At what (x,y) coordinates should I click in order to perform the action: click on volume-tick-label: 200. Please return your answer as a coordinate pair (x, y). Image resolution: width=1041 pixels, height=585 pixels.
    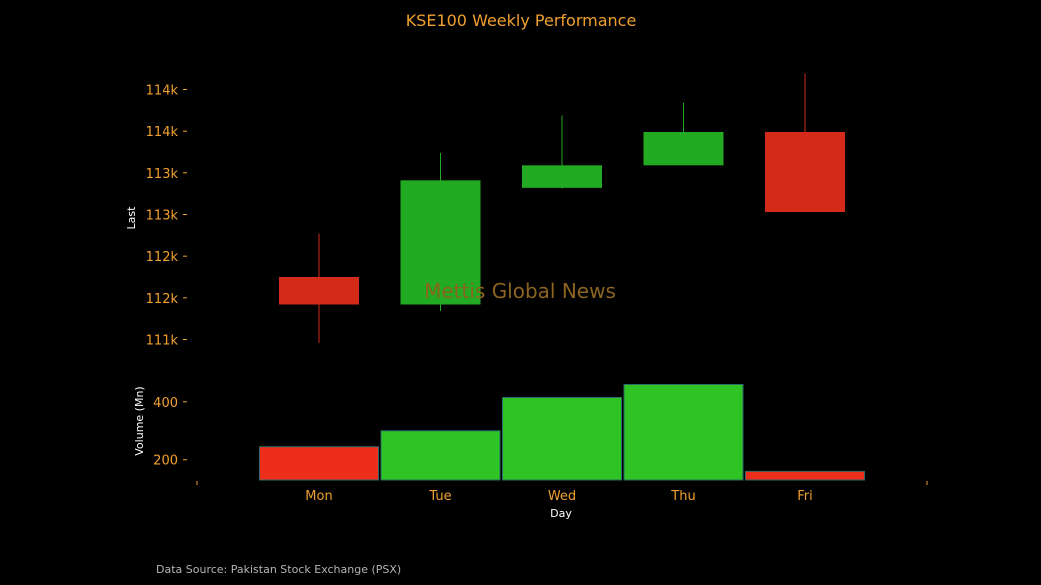
    Looking at the image, I should click on (165, 461).